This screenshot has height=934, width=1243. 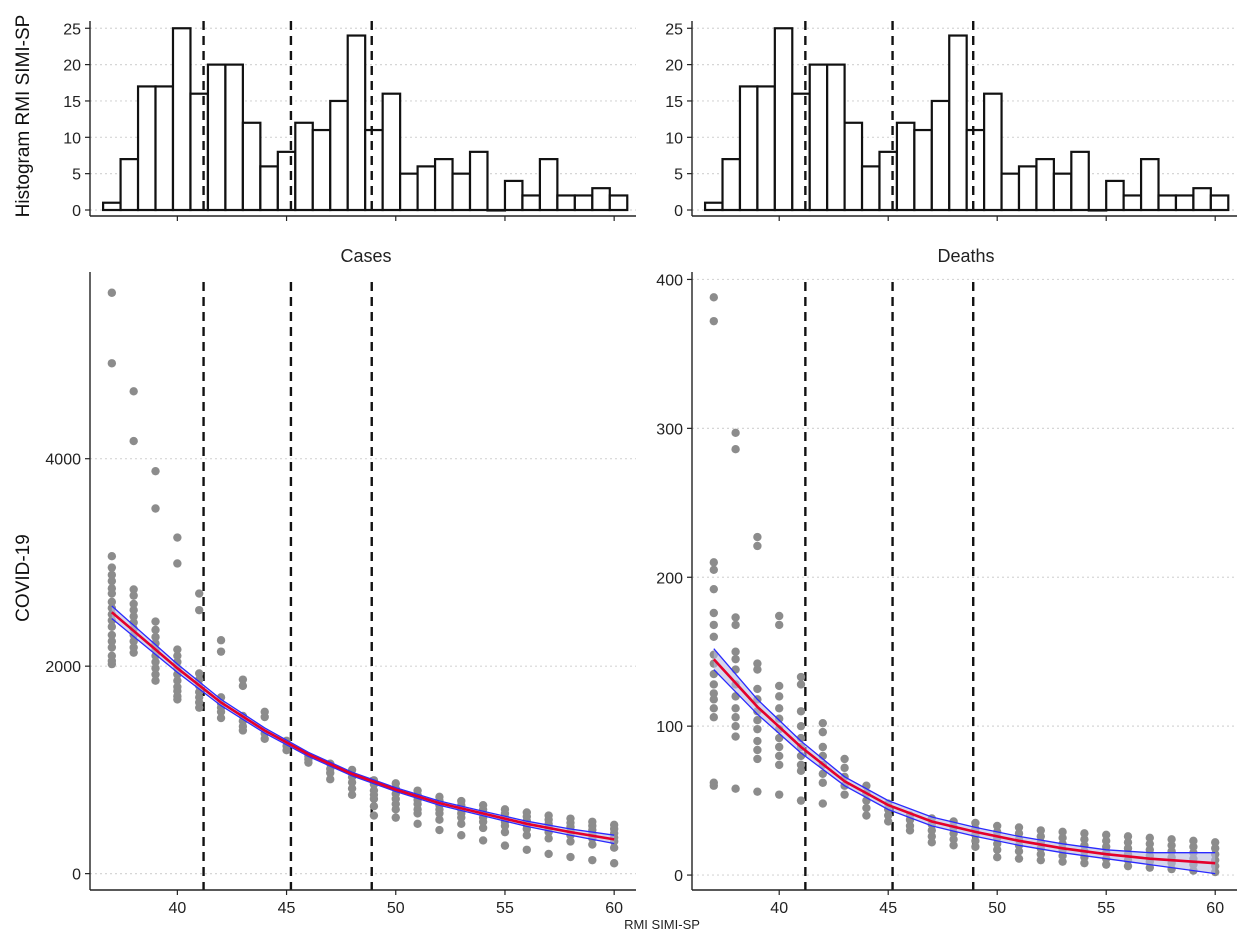 What do you see at coordinates (396, 908) in the screenshot?
I see `x-tick-label: 50` at bounding box center [396, 908].